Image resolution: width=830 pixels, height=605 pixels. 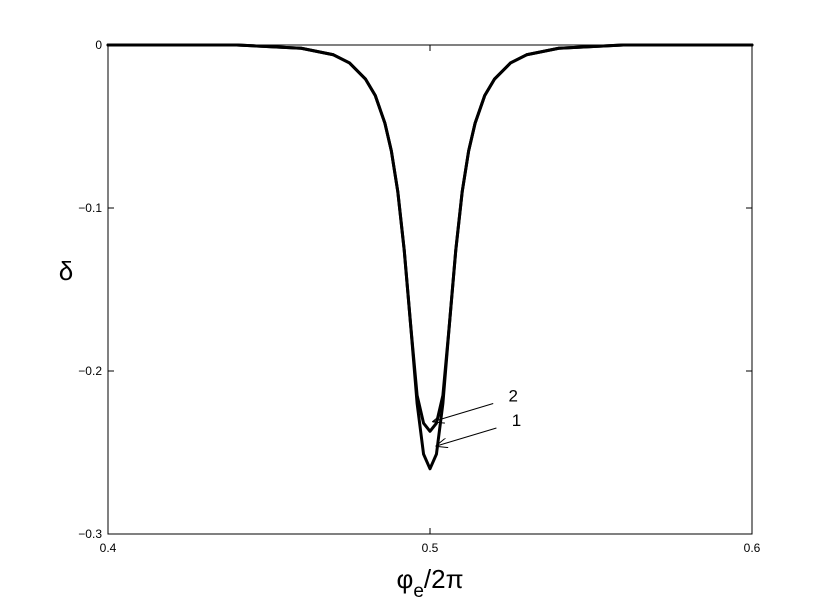 What do you see at coordinates (66, 271) in the screenshot?
I see `y-axis-label: δ` at bounding box center [66, 271].